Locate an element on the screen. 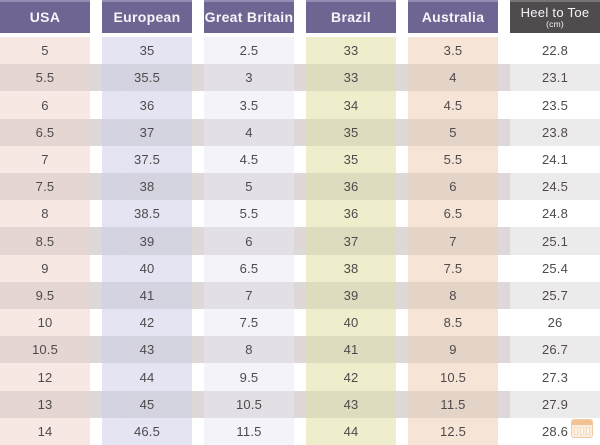  cell-usa: 7.5 is located at coordinates (45, 187).